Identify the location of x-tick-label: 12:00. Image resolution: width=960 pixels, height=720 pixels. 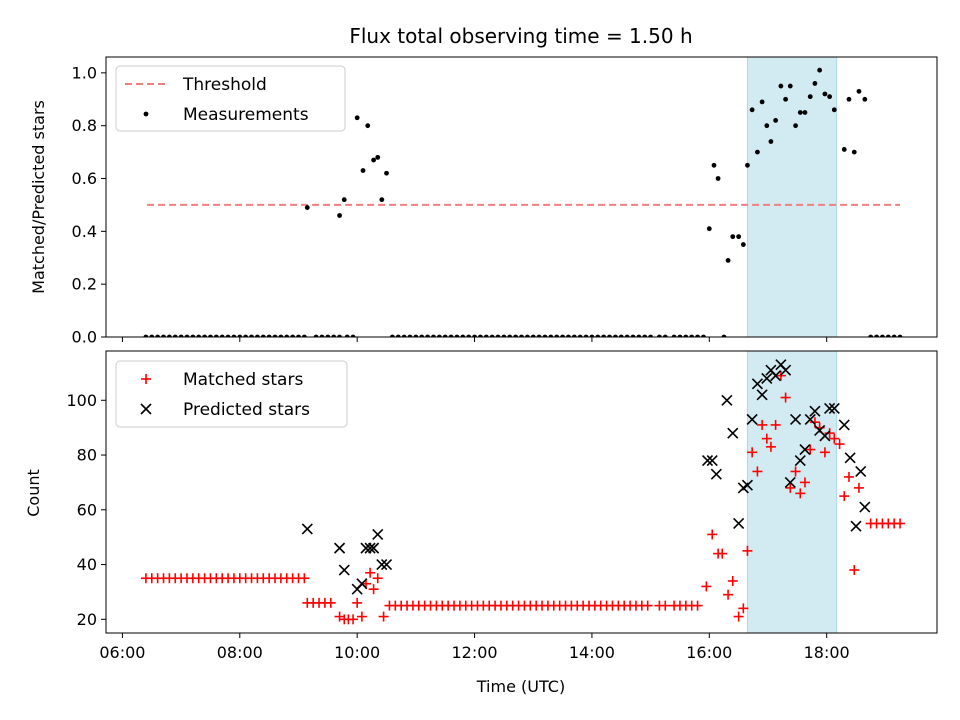
(474, 652).